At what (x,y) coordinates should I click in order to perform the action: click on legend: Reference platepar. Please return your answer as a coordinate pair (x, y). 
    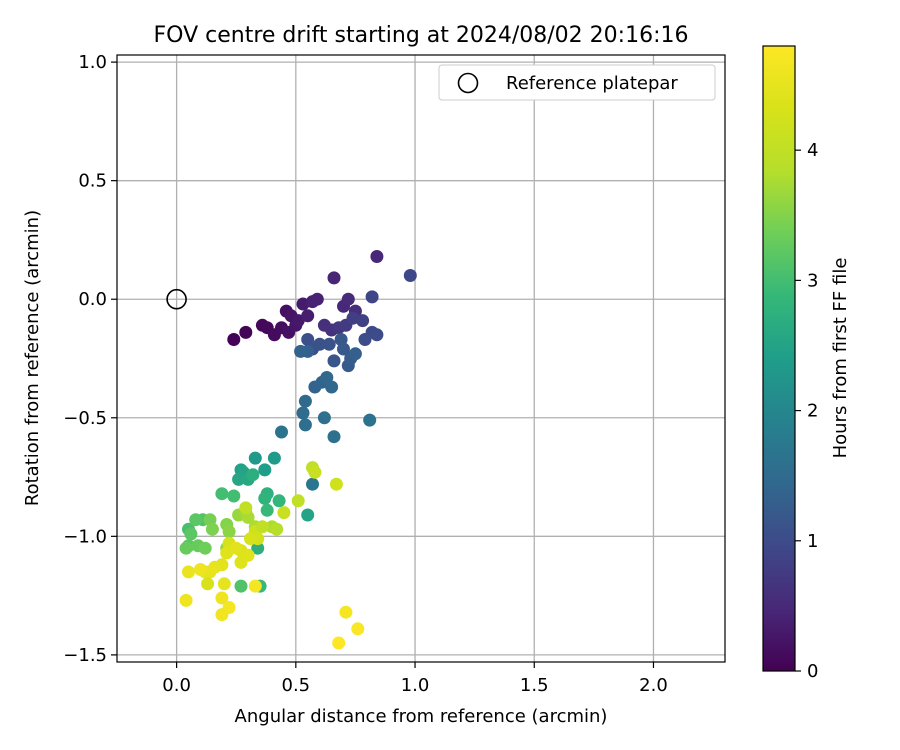
    Looking at the image, I should click on (577, 82).